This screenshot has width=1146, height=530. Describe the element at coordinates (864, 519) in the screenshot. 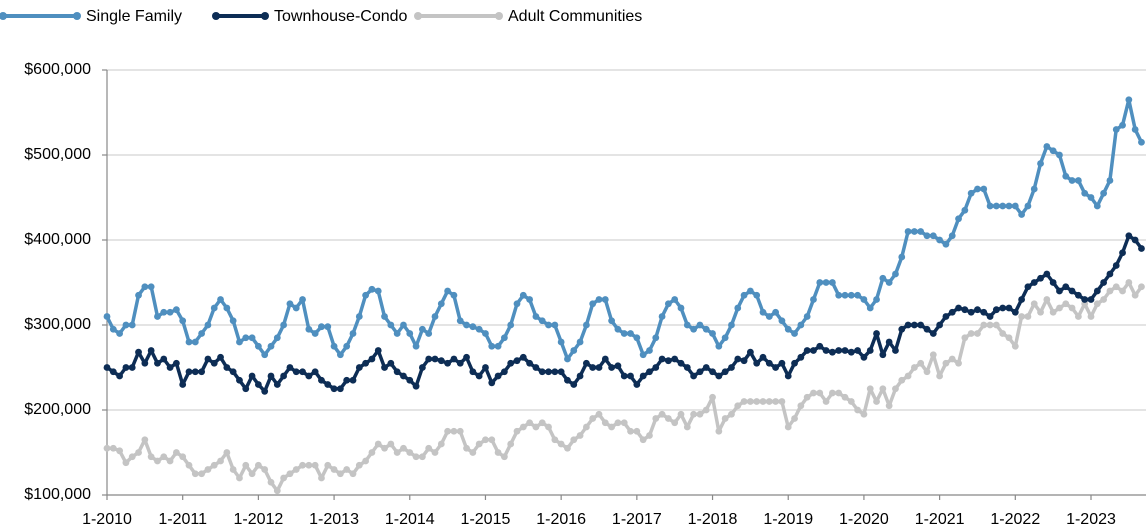

I see `x-tick-label: 1-2020` at that location.